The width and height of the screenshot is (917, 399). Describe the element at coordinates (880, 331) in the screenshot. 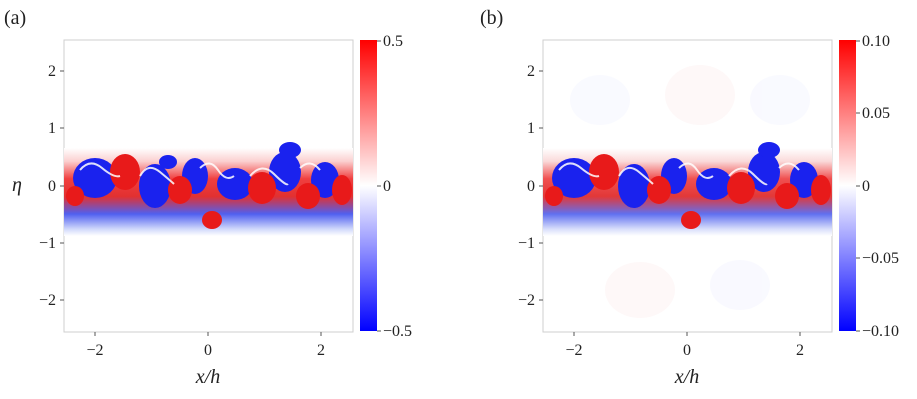

I see `colorbar-tick-label: −0.10` at that location.